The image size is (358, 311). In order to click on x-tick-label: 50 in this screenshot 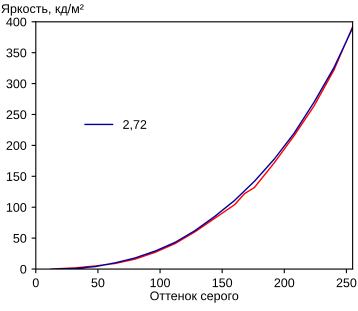, I will do `click(97, 283)`.